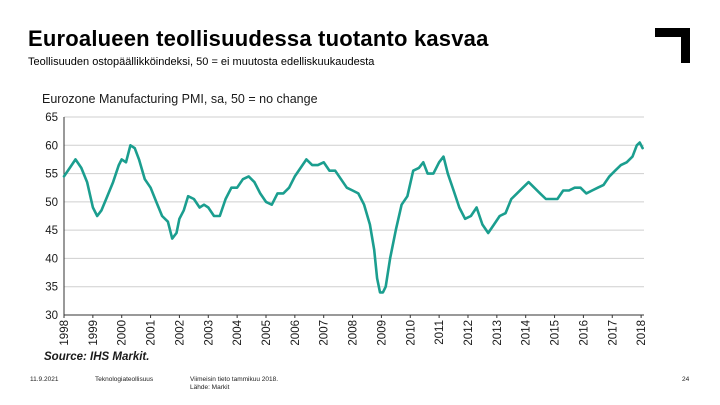 The image size is (720, 405). Describe the element at coordinates (96, 357) in the screenshot. I see `chart-source: Source: IHS Markit.` at that location.